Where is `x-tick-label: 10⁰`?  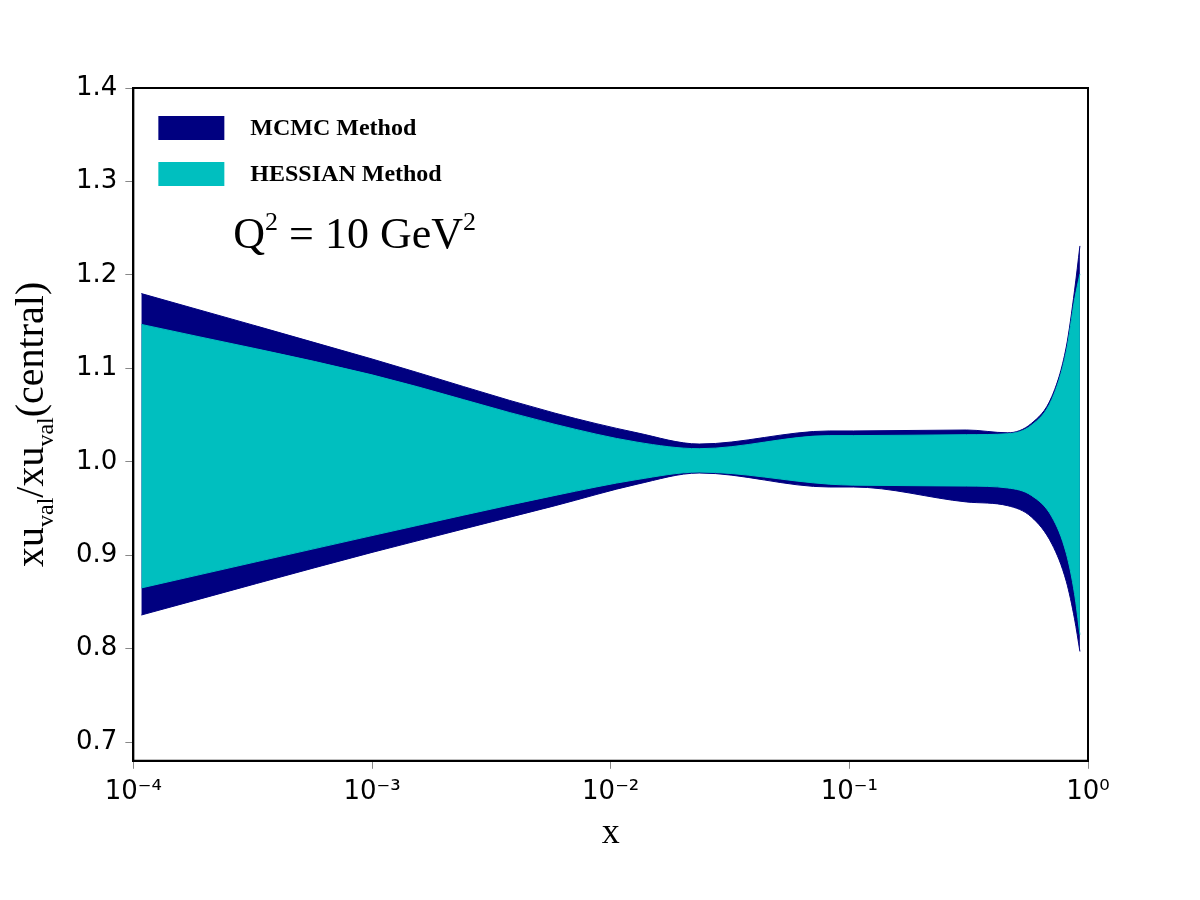 x-tick-label: 10⁰ is located at coordinates (1088, 790).